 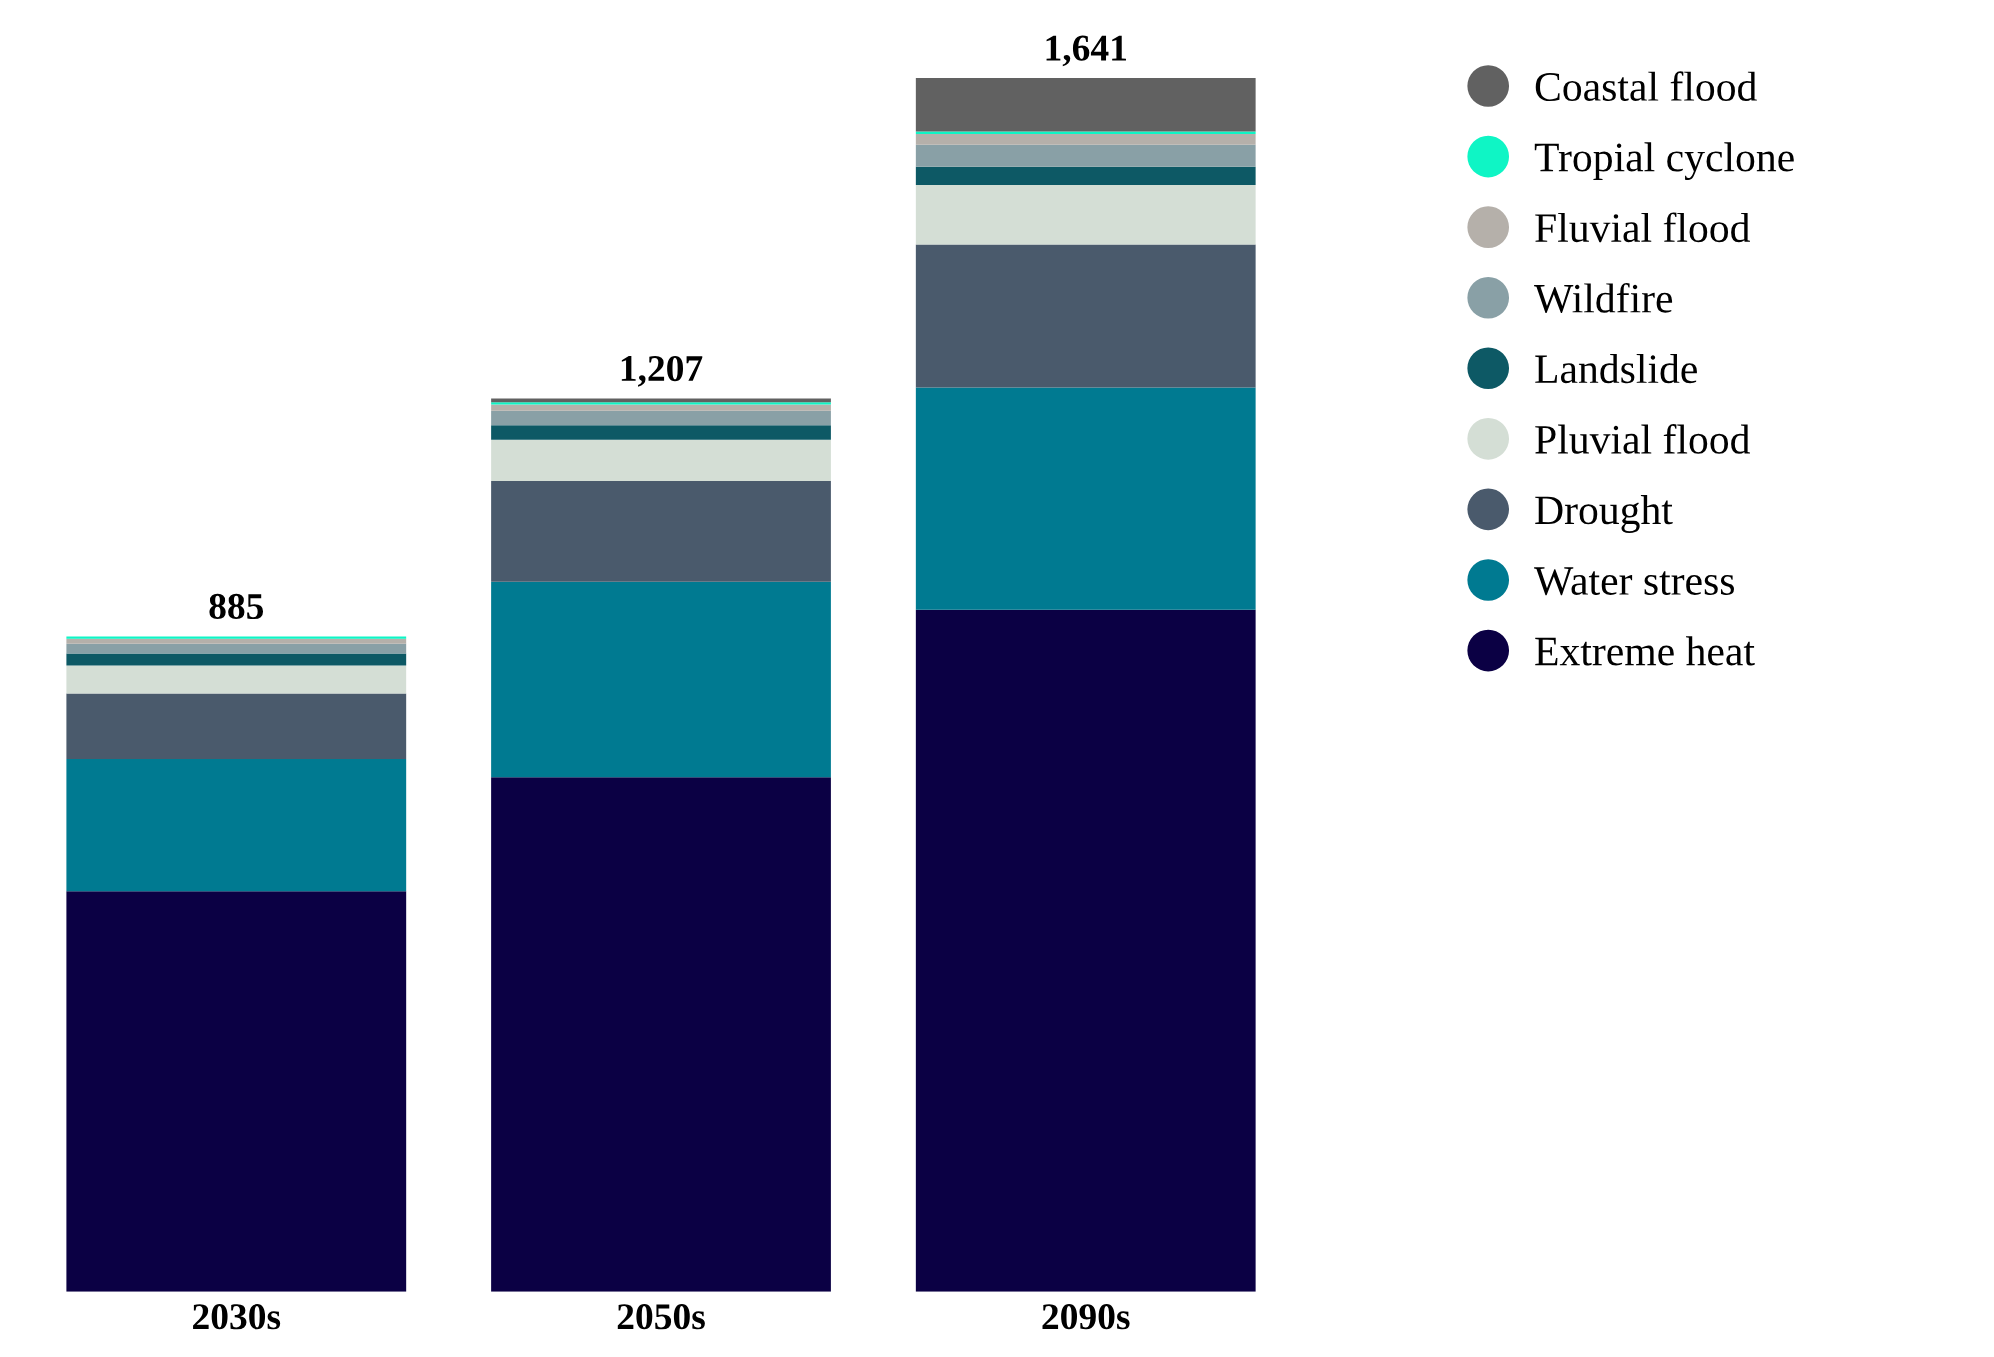 I want to click on legend-label: Wildfire, so click(x=1603, y=297).